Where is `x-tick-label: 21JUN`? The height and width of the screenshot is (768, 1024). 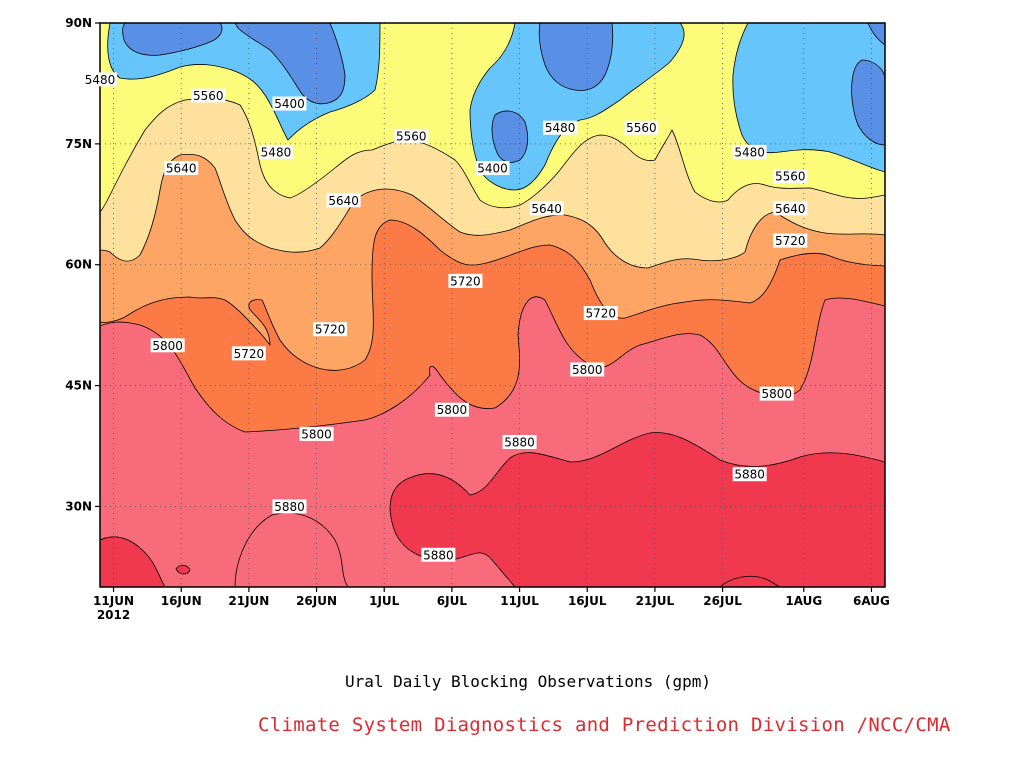 x-tick-label: 21JUN is located at coordinates (248, 601).